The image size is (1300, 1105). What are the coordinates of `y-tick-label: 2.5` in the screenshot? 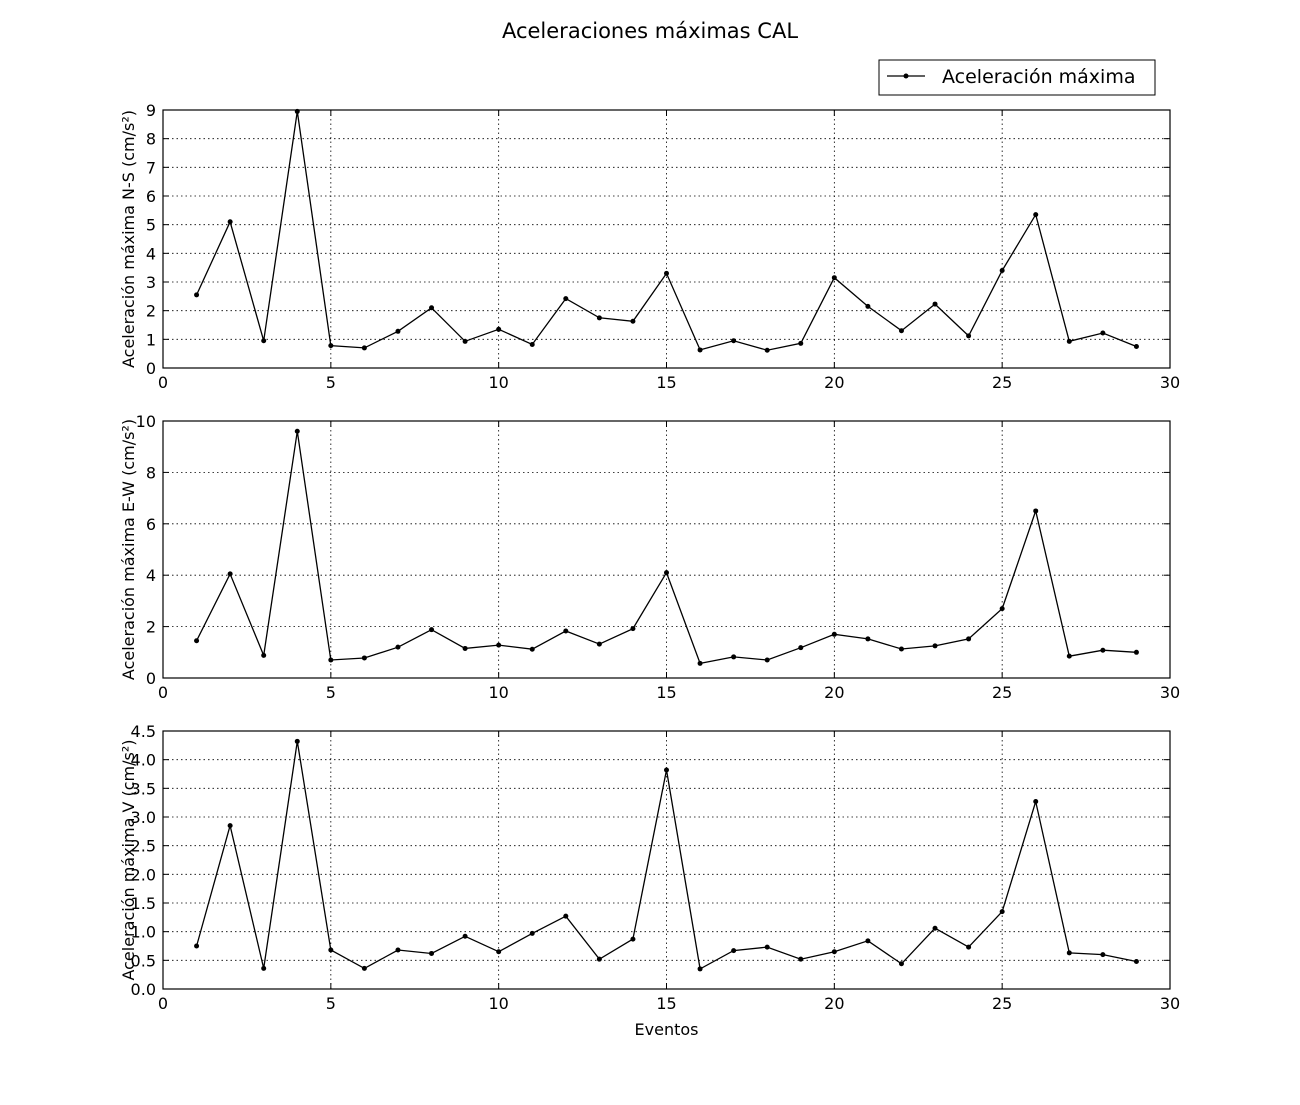 It's located at (143, 846).